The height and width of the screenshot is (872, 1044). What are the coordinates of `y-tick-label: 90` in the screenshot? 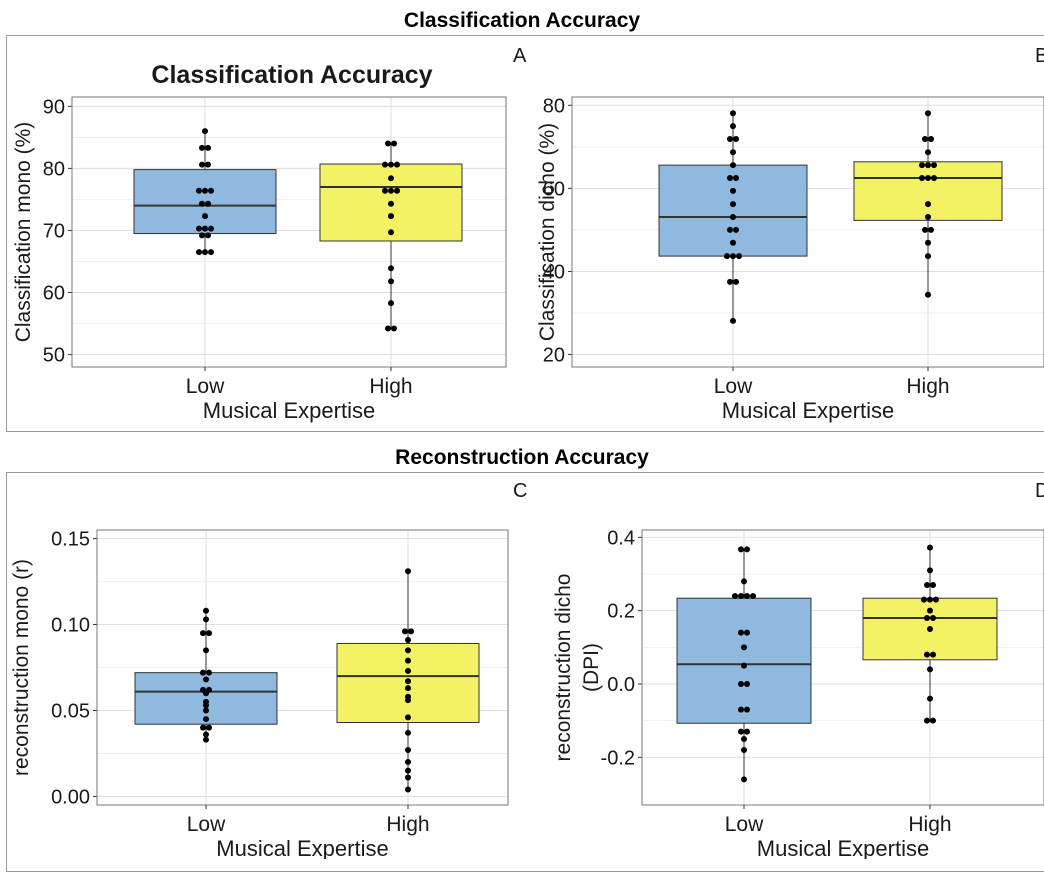 It's located at (54, 107).